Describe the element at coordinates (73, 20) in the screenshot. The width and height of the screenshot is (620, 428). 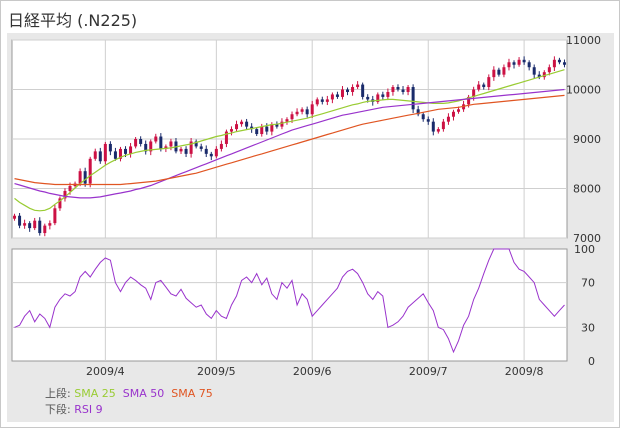
I see `chart-title: 日経平均 (.N225)` at that location.